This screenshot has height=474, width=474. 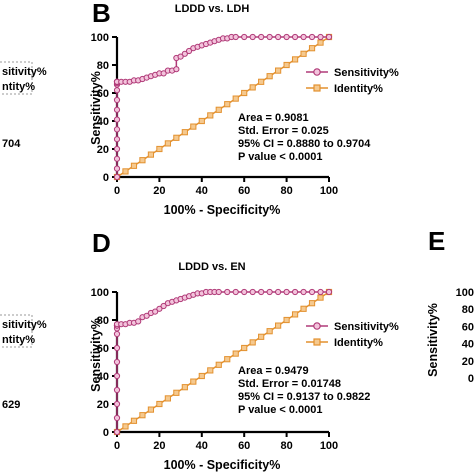 What do you see at coordinates (471, 379) in the screenshot?
I see `right-fragment-tick-label: 0` at bounding box center [471, 379].